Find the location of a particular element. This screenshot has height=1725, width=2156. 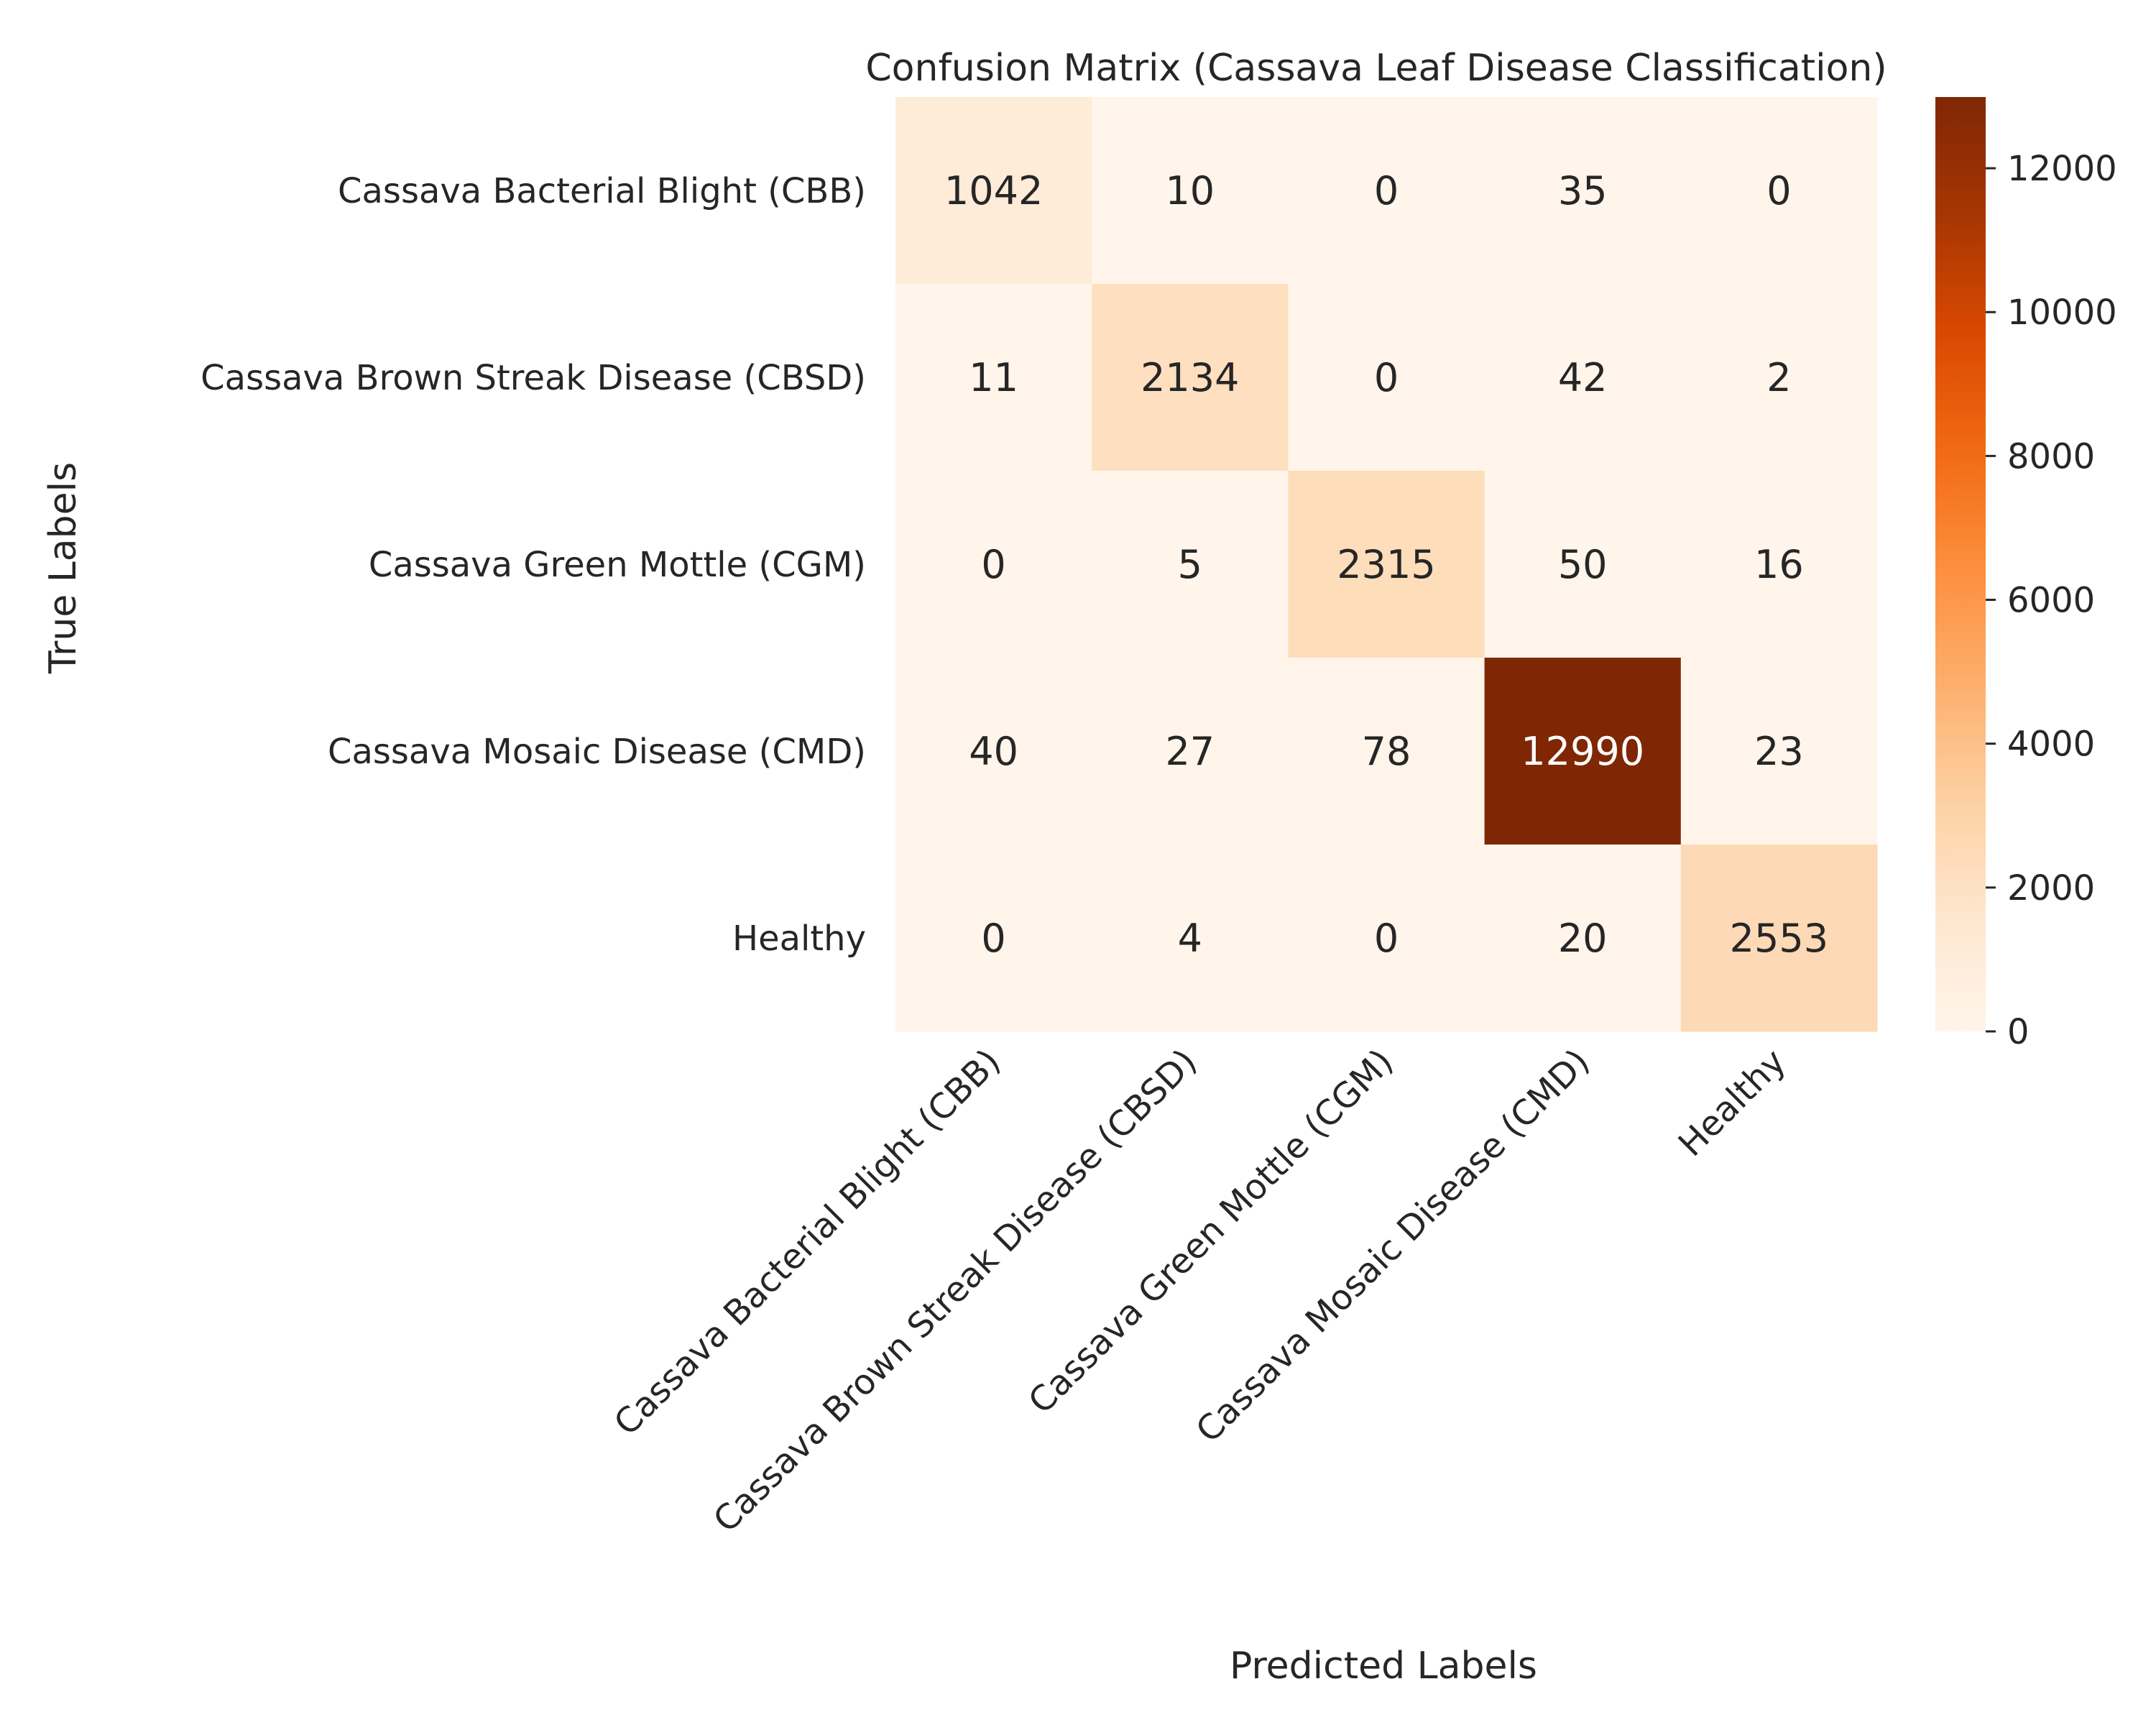

cell-value-label: 1042 is located at coordinates (994, 190).